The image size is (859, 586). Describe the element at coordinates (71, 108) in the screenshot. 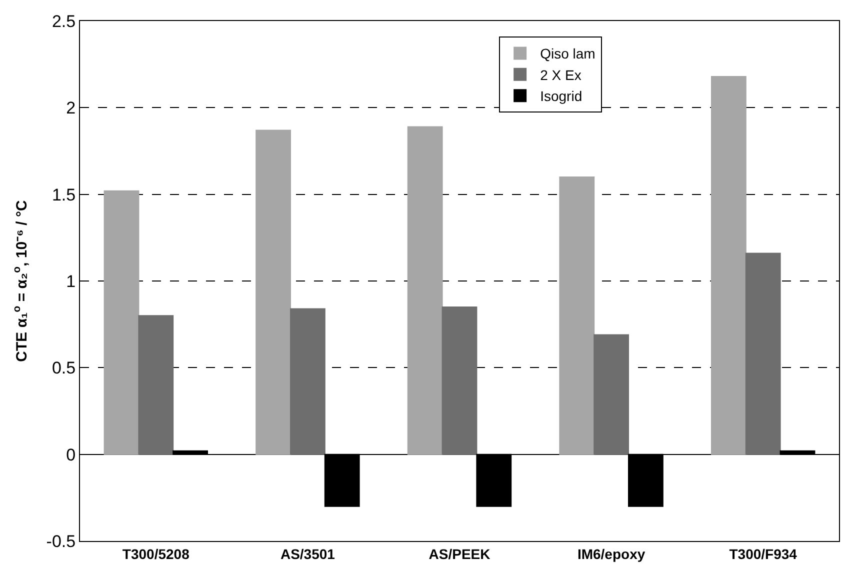

I see `y-tick-label: 2` at that location.